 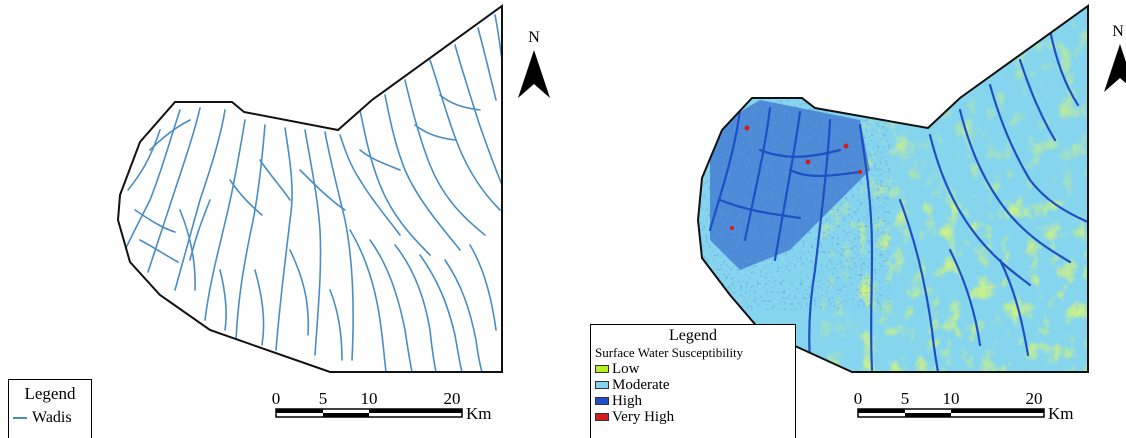 I want to click on legend-item-label: Very High, so click(x=643, y=417).